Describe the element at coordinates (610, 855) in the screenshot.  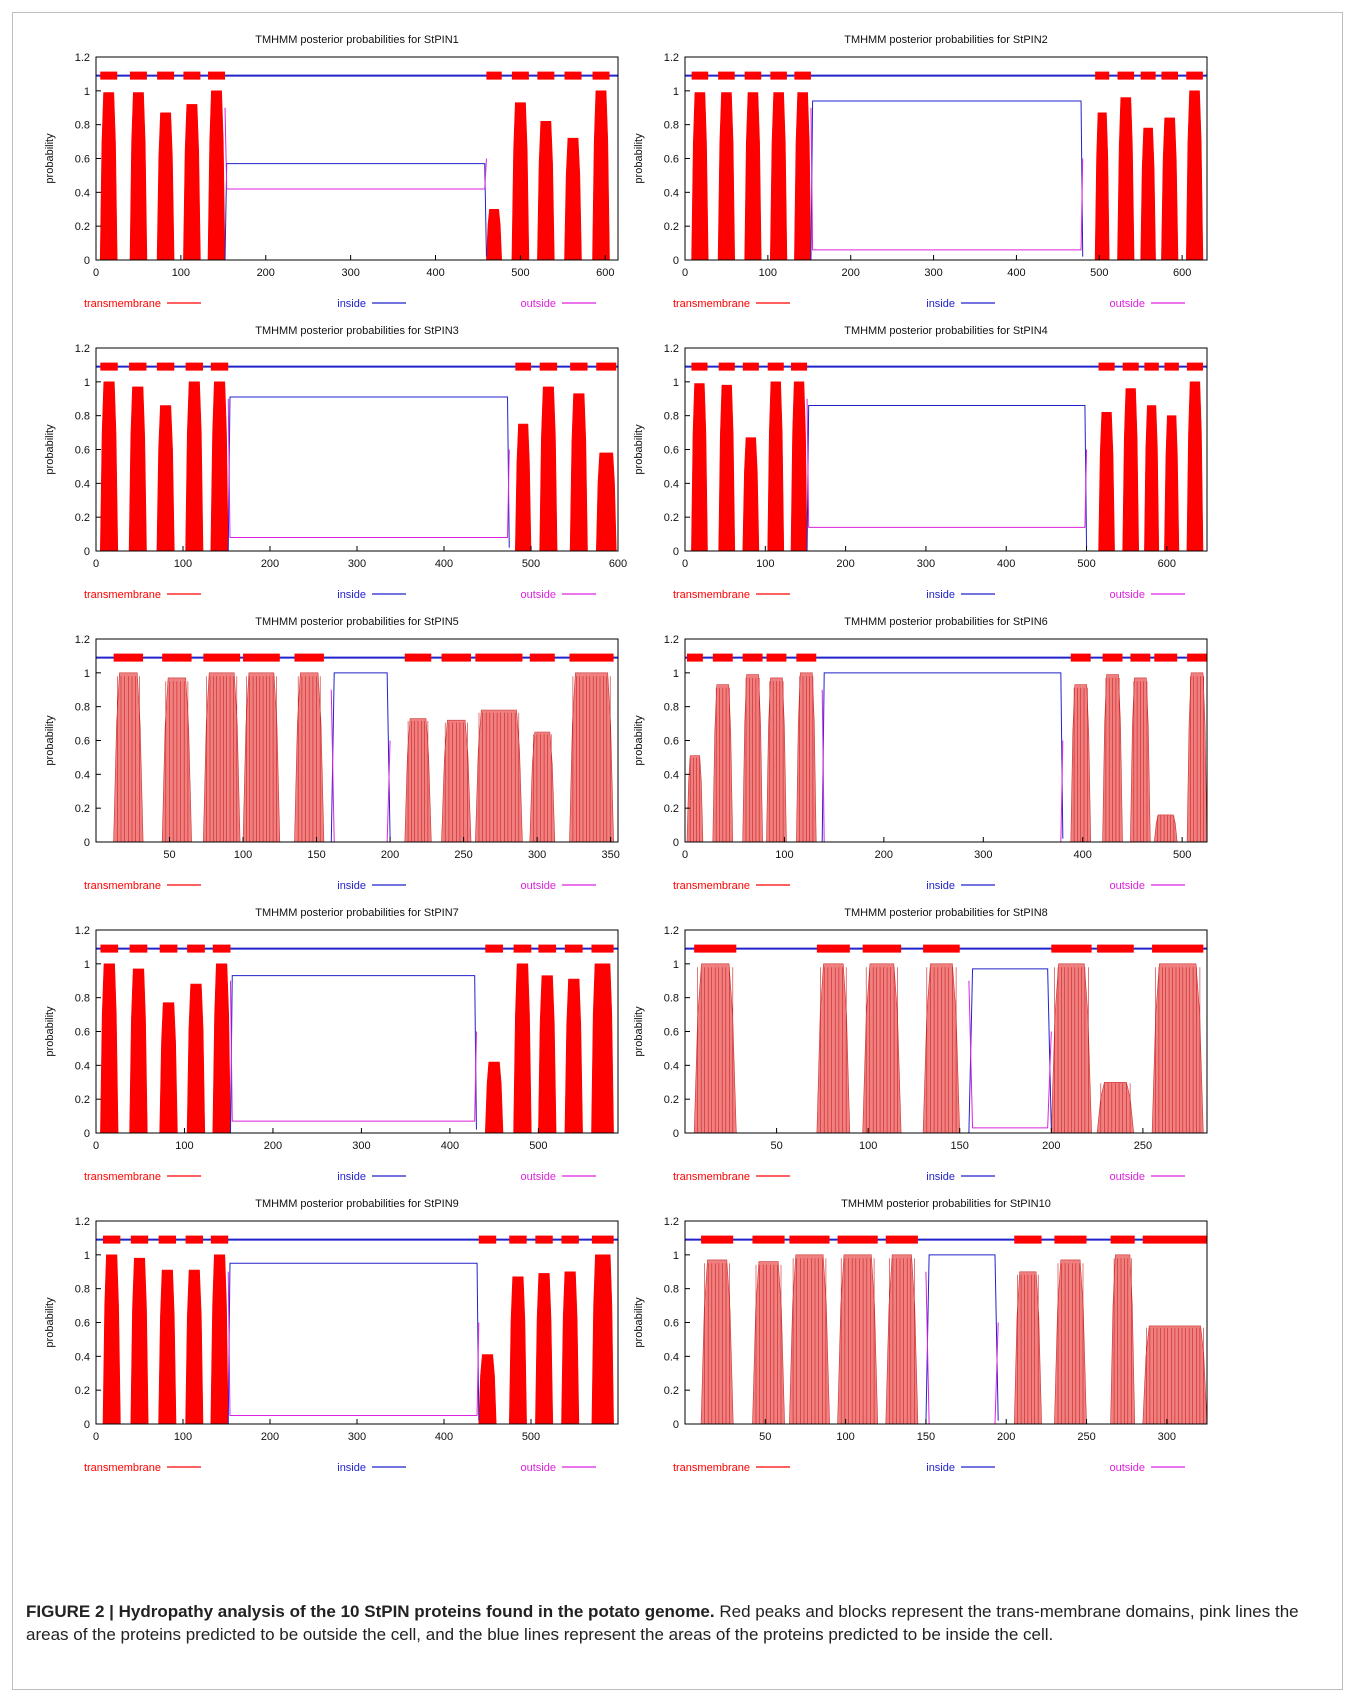
I see `x-tick-label: 350` at that location.